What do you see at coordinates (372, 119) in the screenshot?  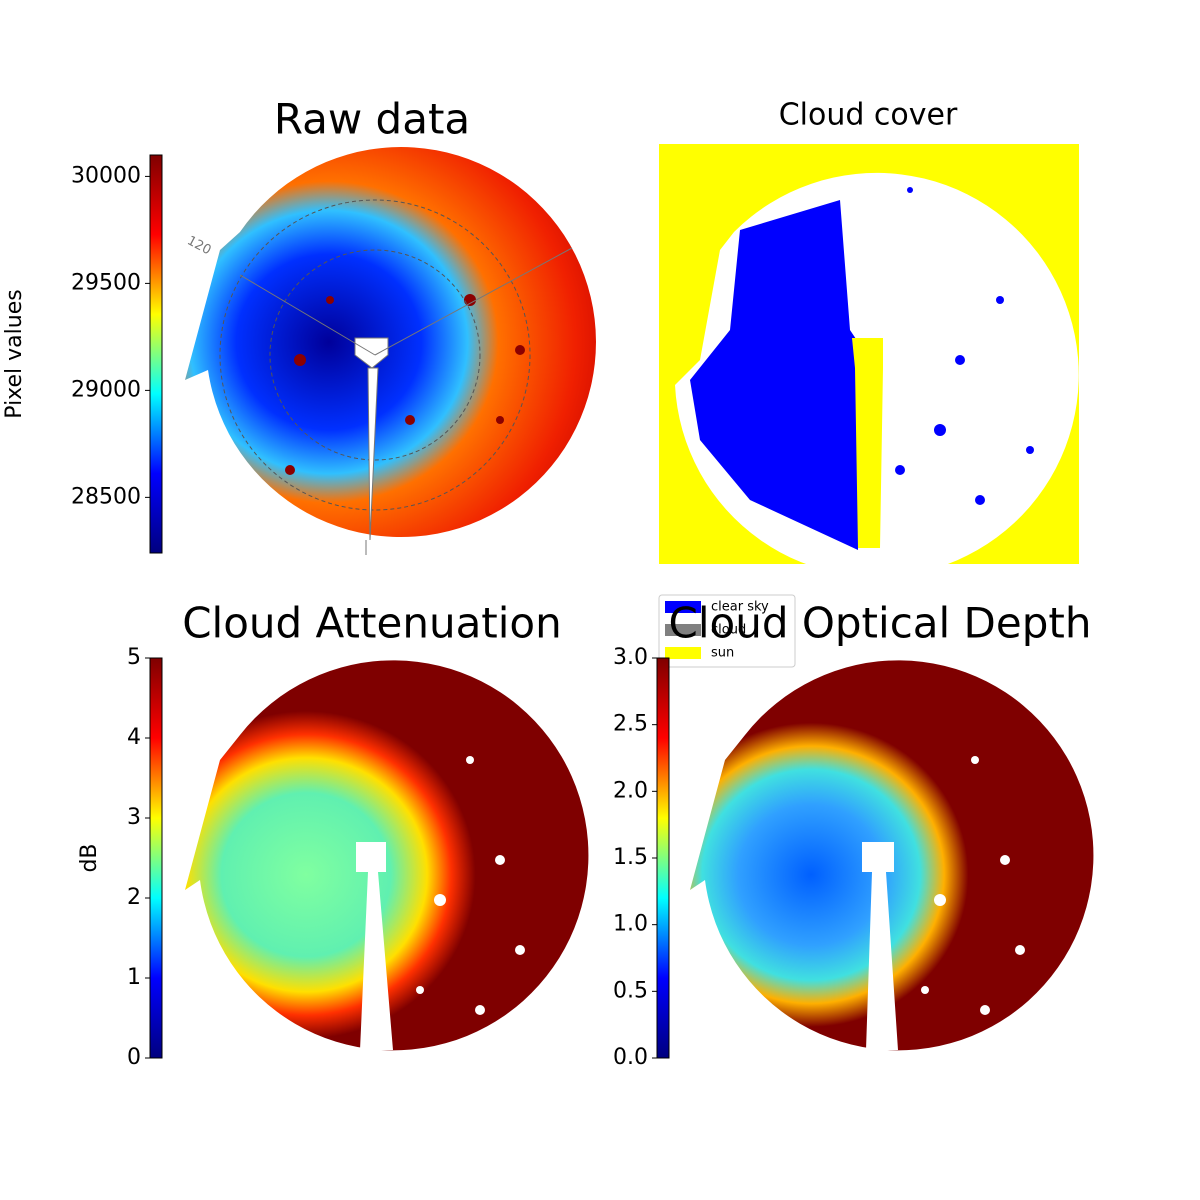 I see `panel-title: Raw data` at bounding box center [372, 119].